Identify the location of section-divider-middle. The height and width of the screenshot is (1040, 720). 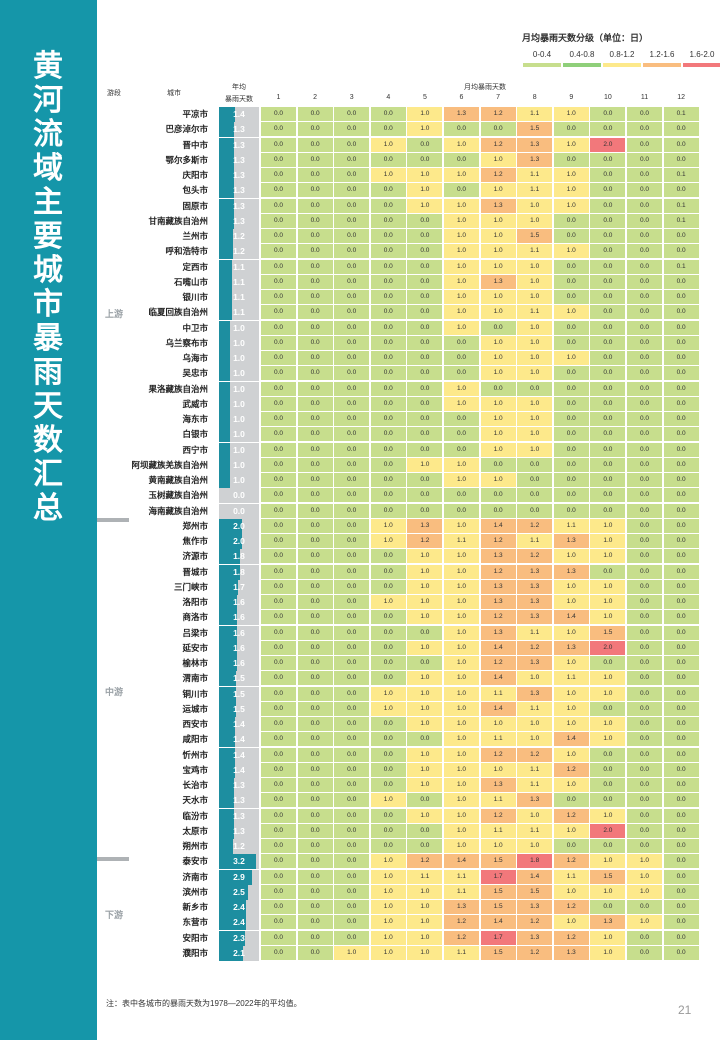
(113, 859).